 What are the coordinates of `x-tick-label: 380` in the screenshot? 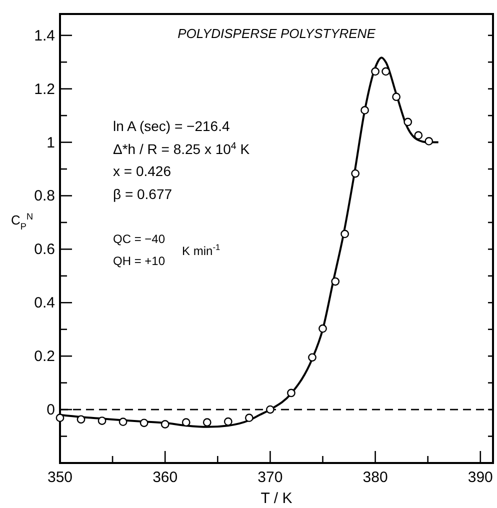 It's located at (375, 477).